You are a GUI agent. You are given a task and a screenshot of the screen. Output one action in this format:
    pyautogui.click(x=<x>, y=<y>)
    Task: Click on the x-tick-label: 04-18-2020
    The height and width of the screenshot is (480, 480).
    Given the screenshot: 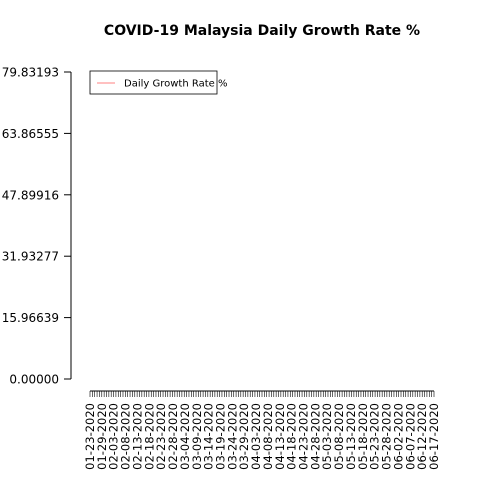 What is the action you would take?
    pyautogui.click(x=292, y=436)
    